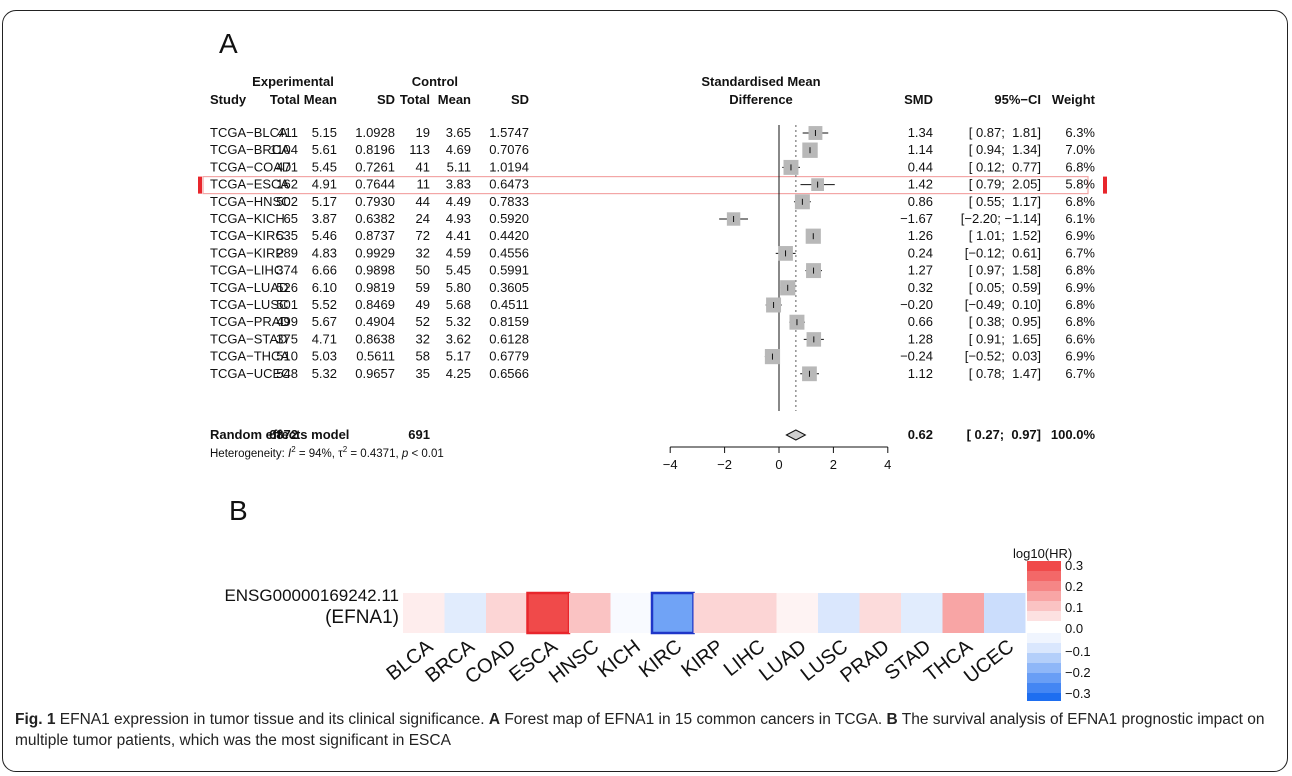  What do you see at coordinates (249, 304) in the screenshot?
I see `study-name: TCGA−LUSC` at bounding box center [249, 304].